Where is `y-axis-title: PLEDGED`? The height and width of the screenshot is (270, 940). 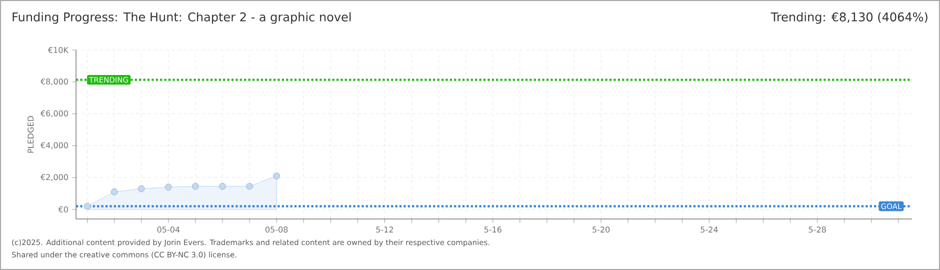 y-axis-title: PLEDGED is located at coordinates (31, 134).